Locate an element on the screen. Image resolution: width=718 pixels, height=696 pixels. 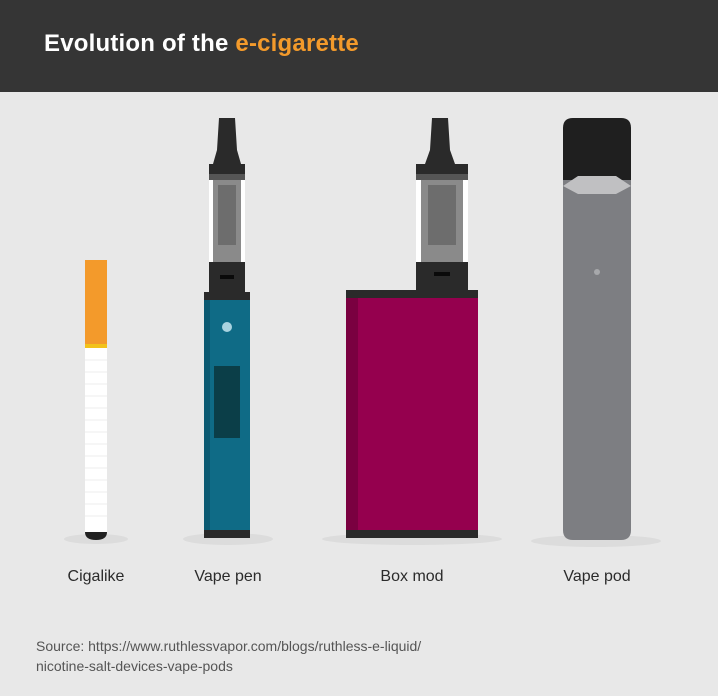
vape-pen-icon is located at coordinates (227, 328).